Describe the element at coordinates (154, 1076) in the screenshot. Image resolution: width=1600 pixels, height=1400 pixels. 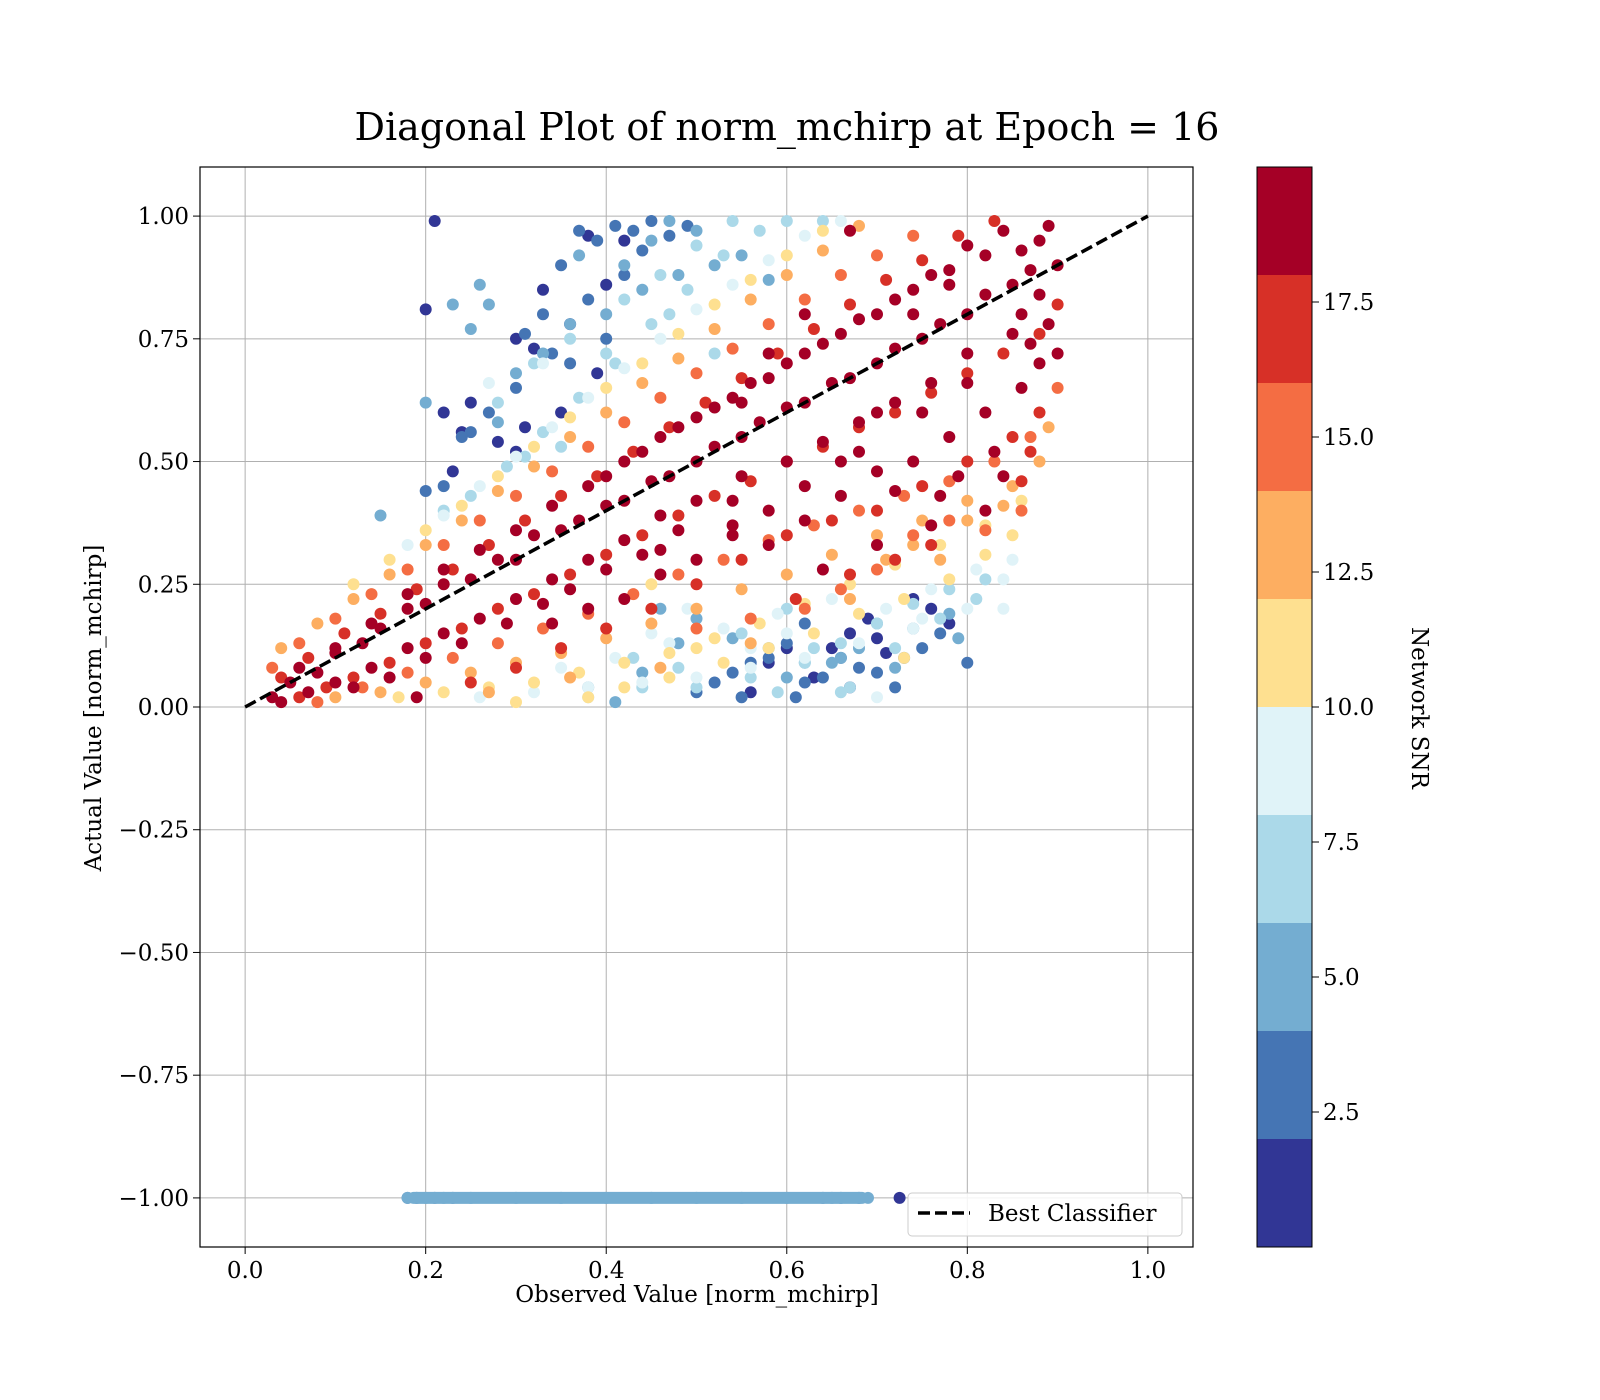
I see `y-tick-label: −0.75` at that location.